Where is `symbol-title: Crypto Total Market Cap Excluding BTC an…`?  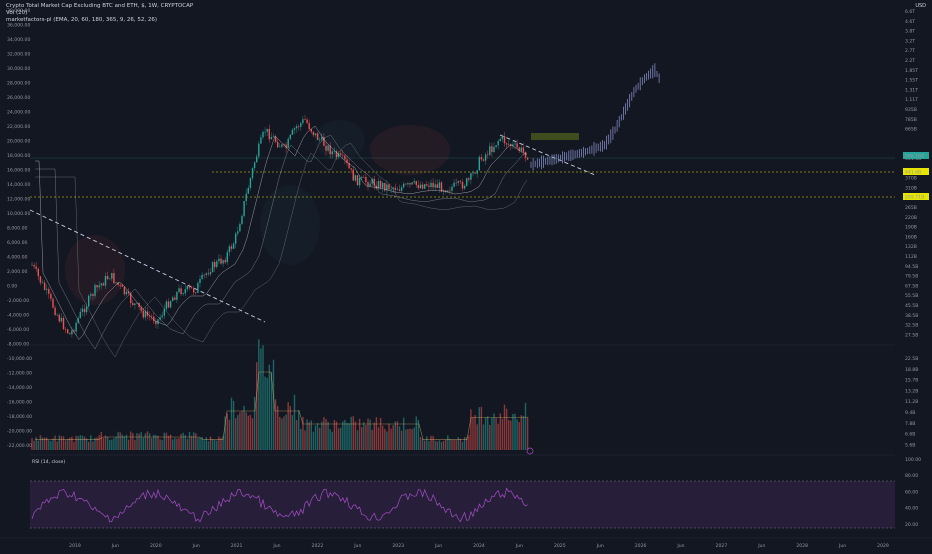
symbol-title: Crypto Total Market Cap Excluding BTC an… is located at coordinates (100, 6).